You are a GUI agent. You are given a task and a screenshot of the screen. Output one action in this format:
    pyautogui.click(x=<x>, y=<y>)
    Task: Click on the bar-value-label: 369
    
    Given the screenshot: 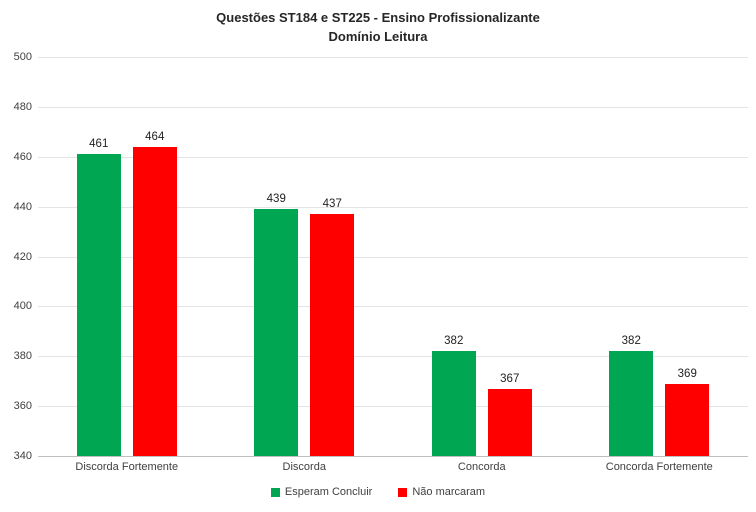 What is the action you would take?
    pyautogui.click(x=687, y=373)
    